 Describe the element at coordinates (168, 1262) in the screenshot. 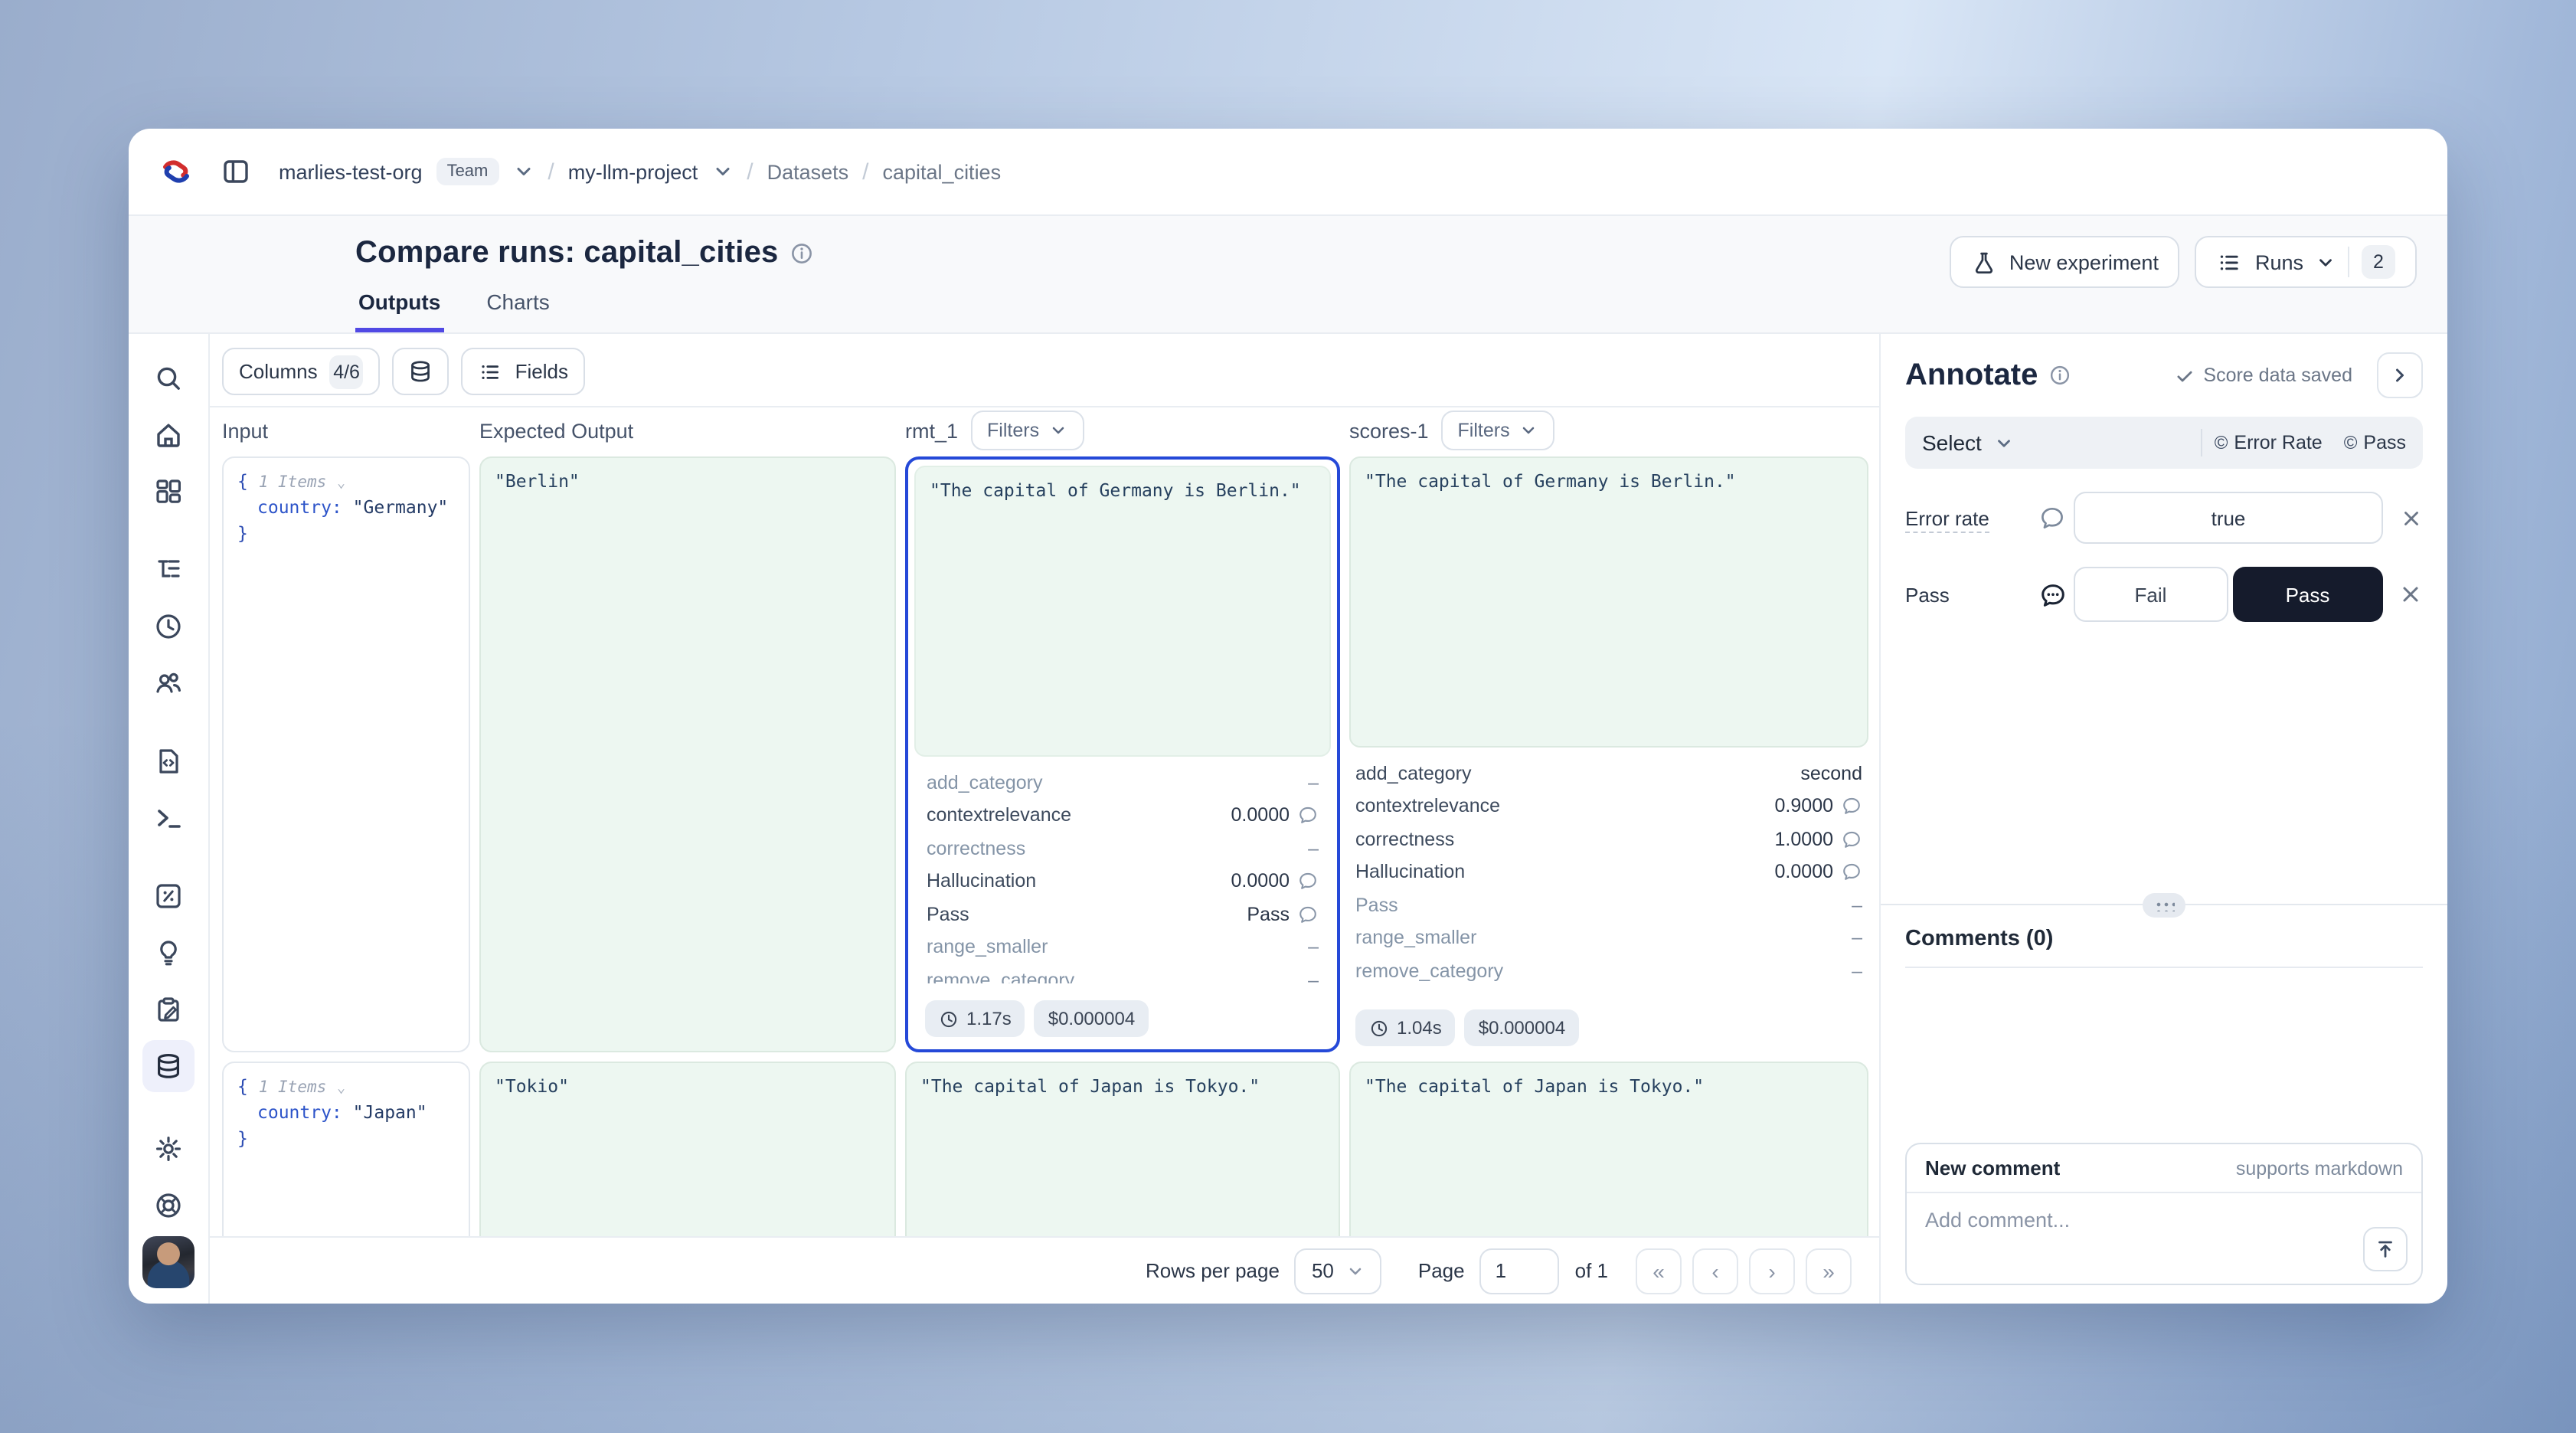

I see `user-avatar` at that location.